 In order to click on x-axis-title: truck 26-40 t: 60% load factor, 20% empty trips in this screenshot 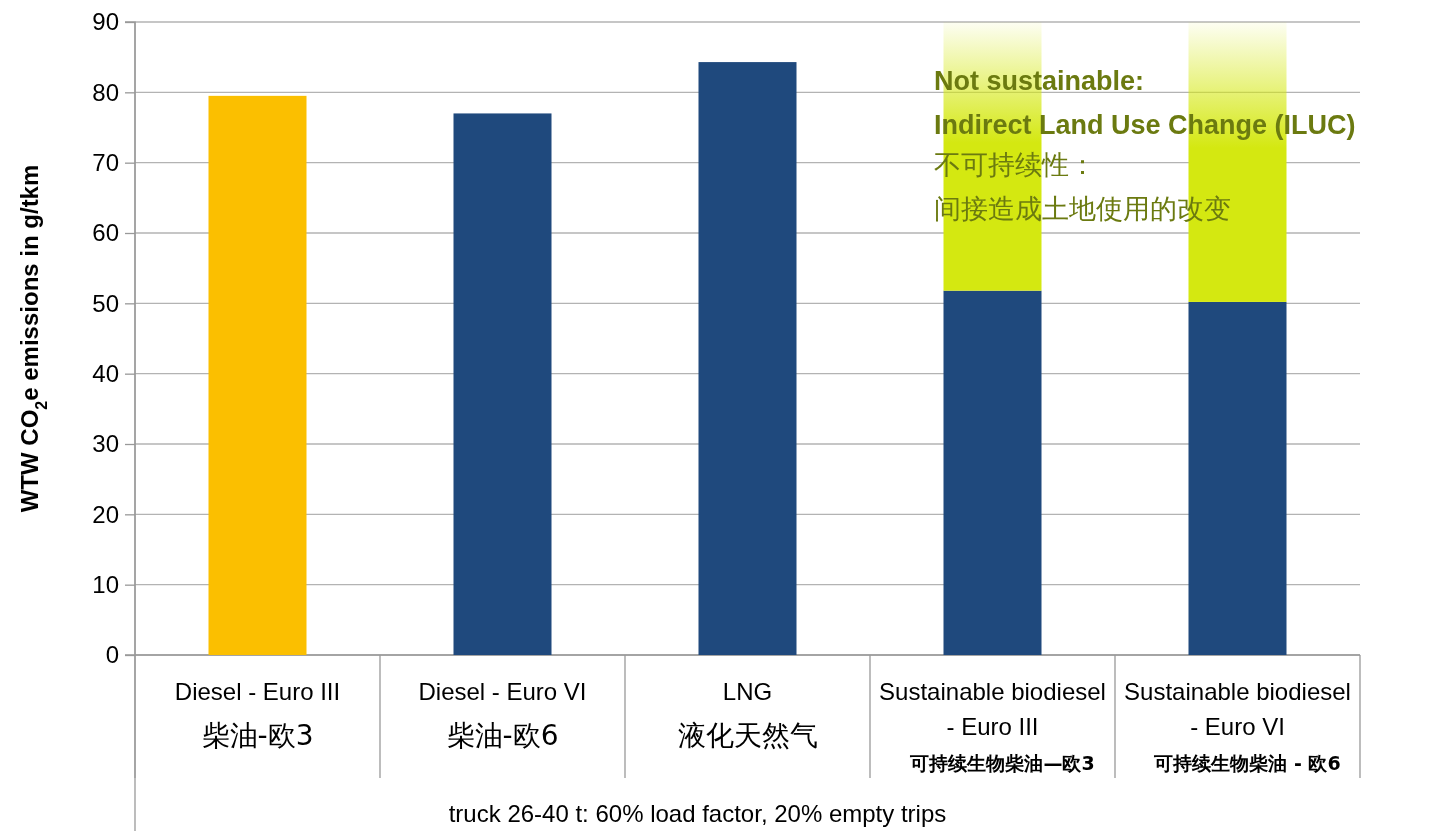, I will do `click(697, 813)`.